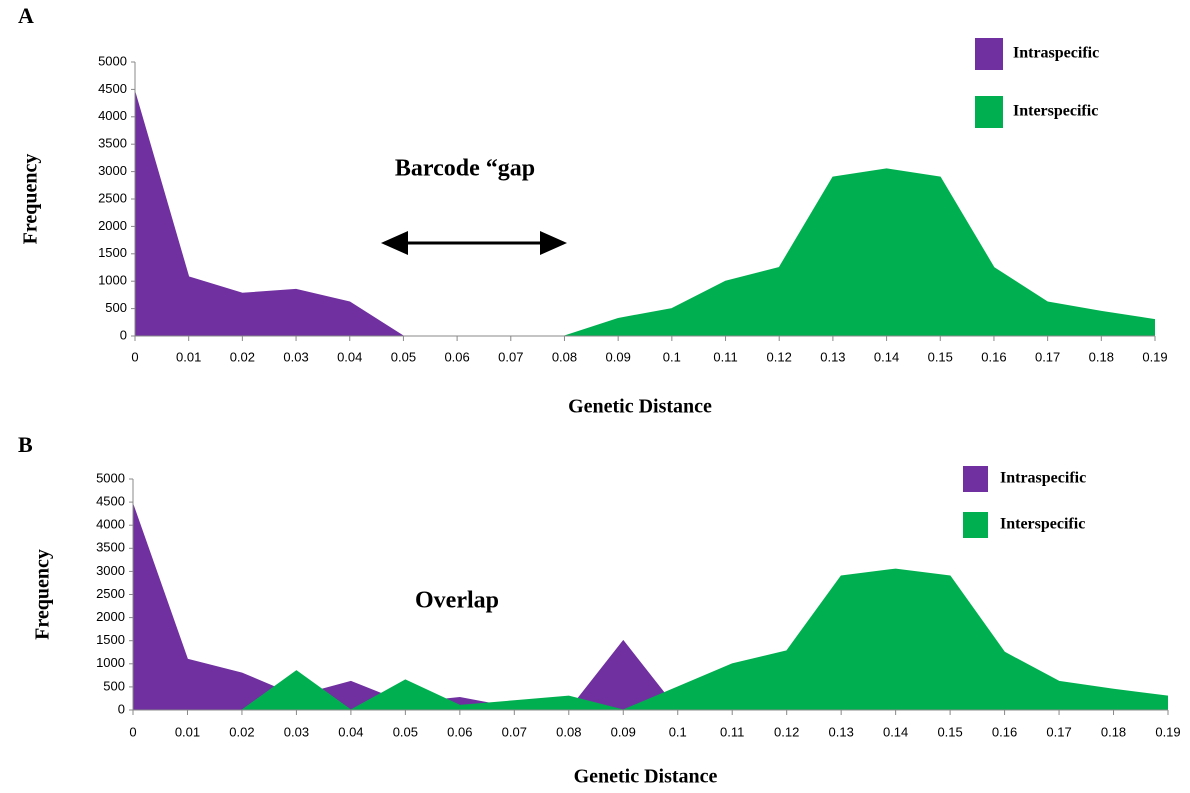 This screenshot has height=793, width=1190. What do you see at coordinates (25, 444) in the screenshot?
I see `panel-label: B` at bounding box center [25, 444].